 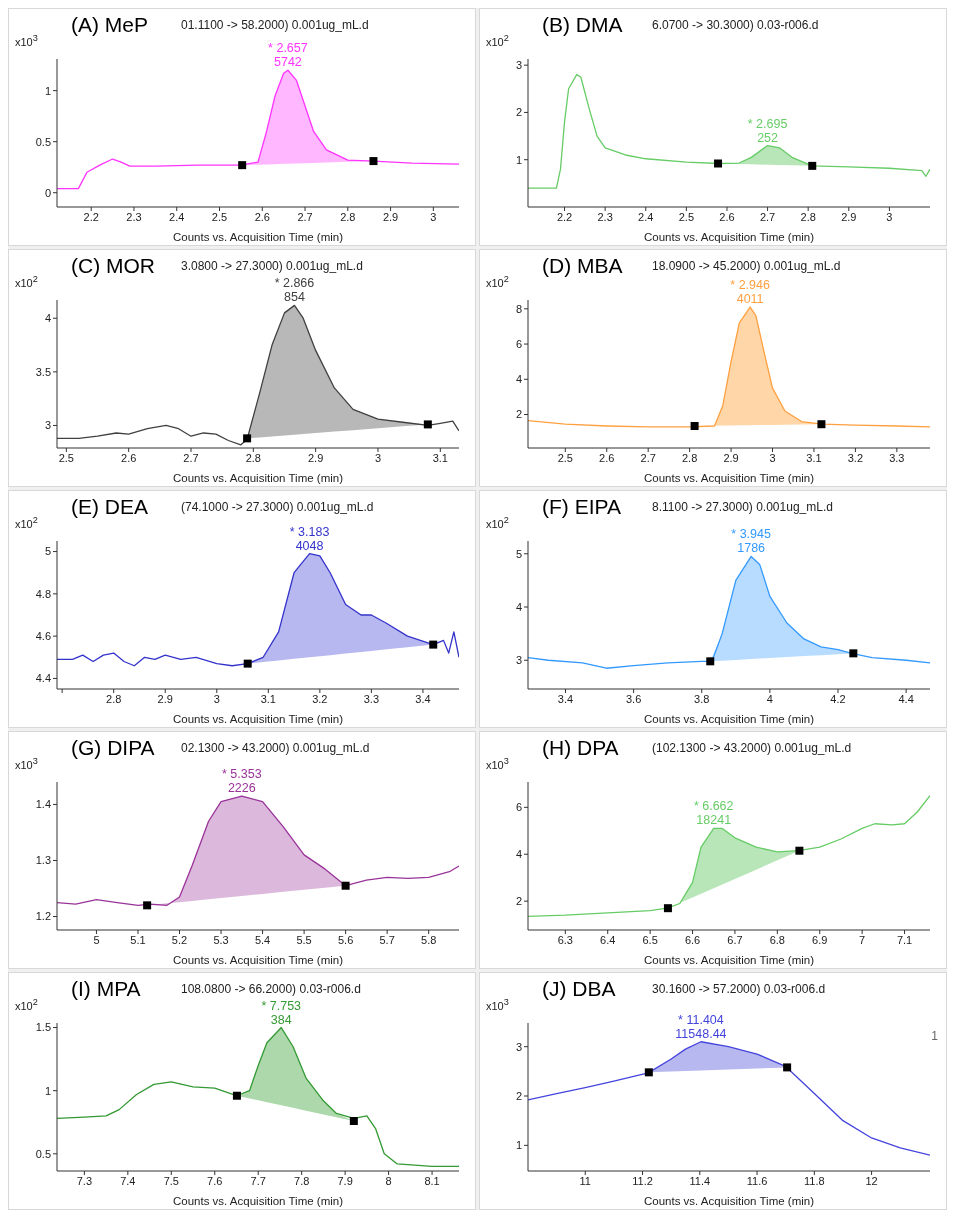 What do you see at coordinates (309, 531) in the screenshot?
I see `text: * 3.183` at bounding box center [309, 531].